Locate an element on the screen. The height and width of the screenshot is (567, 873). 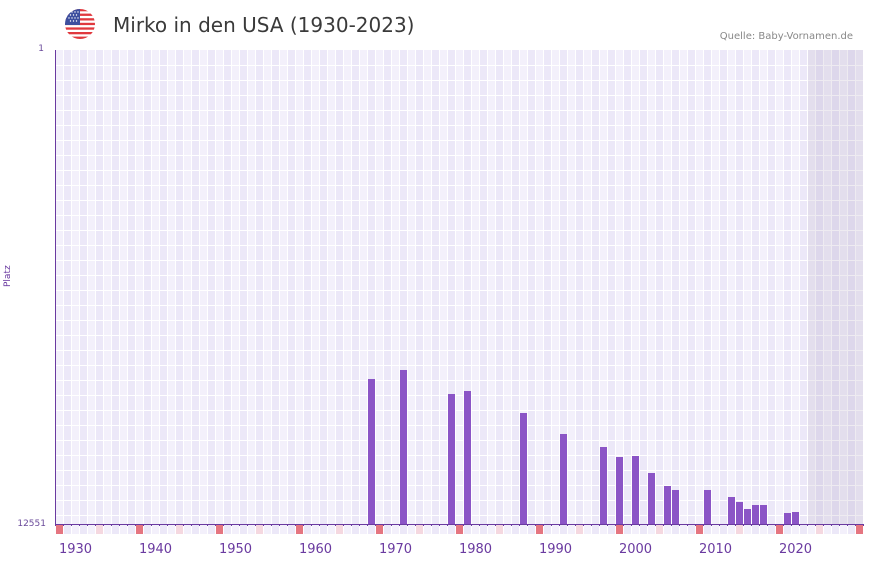
bar-1977 is located at coordinates (451, 459).